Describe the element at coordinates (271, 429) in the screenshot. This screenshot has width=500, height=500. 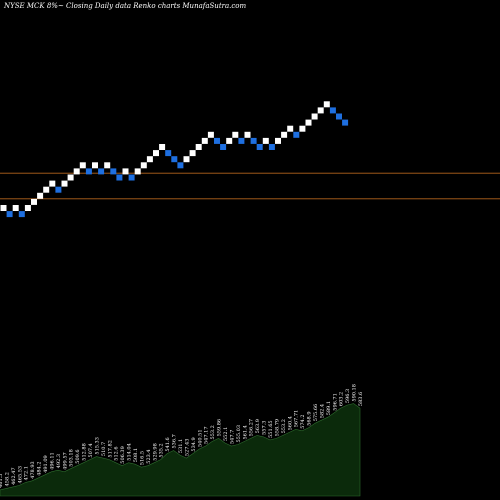
I see `volume-label: 551.65` at that location.